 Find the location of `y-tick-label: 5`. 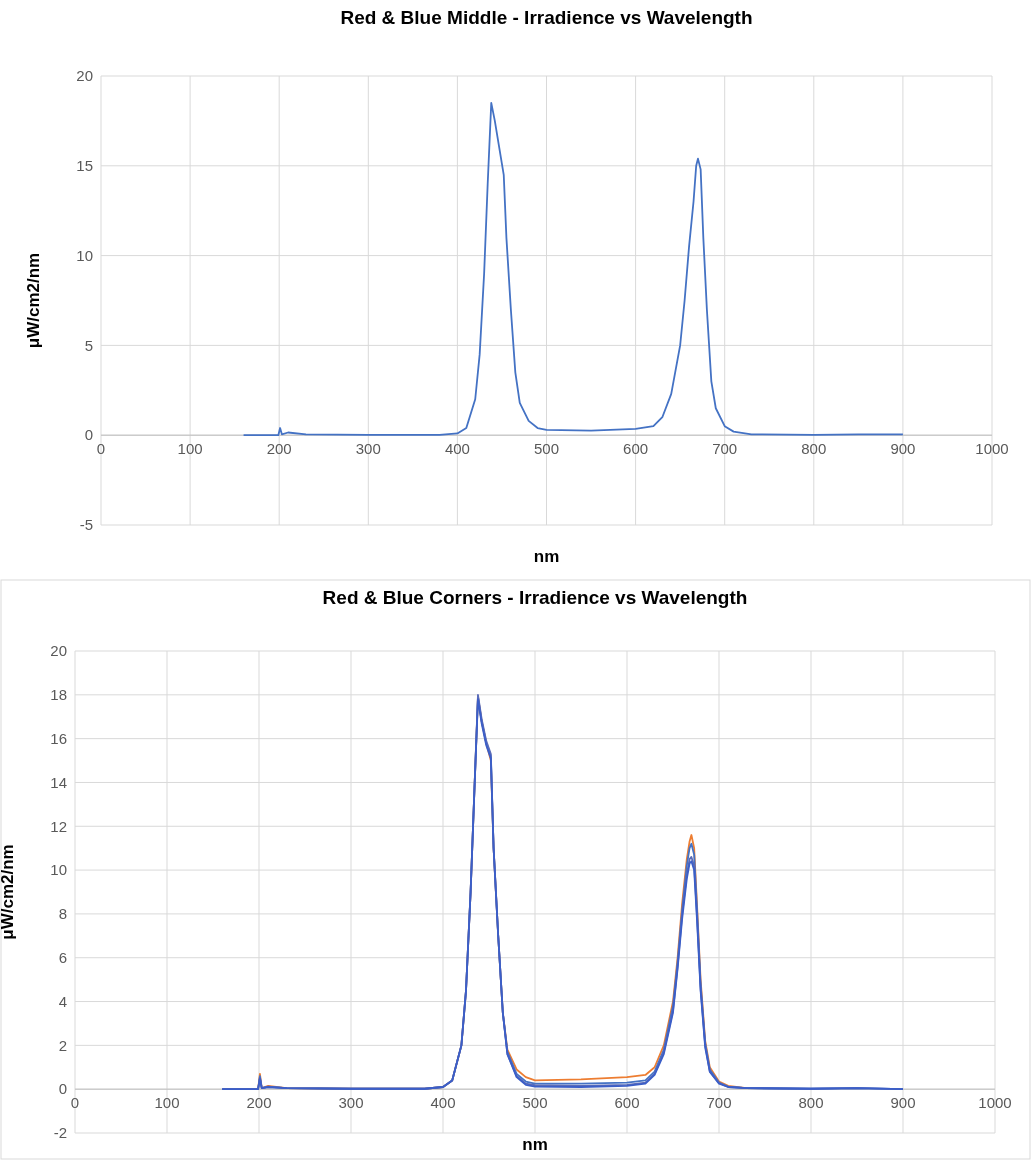

y-tick-label: 5 is located at coordinates (88, 345).